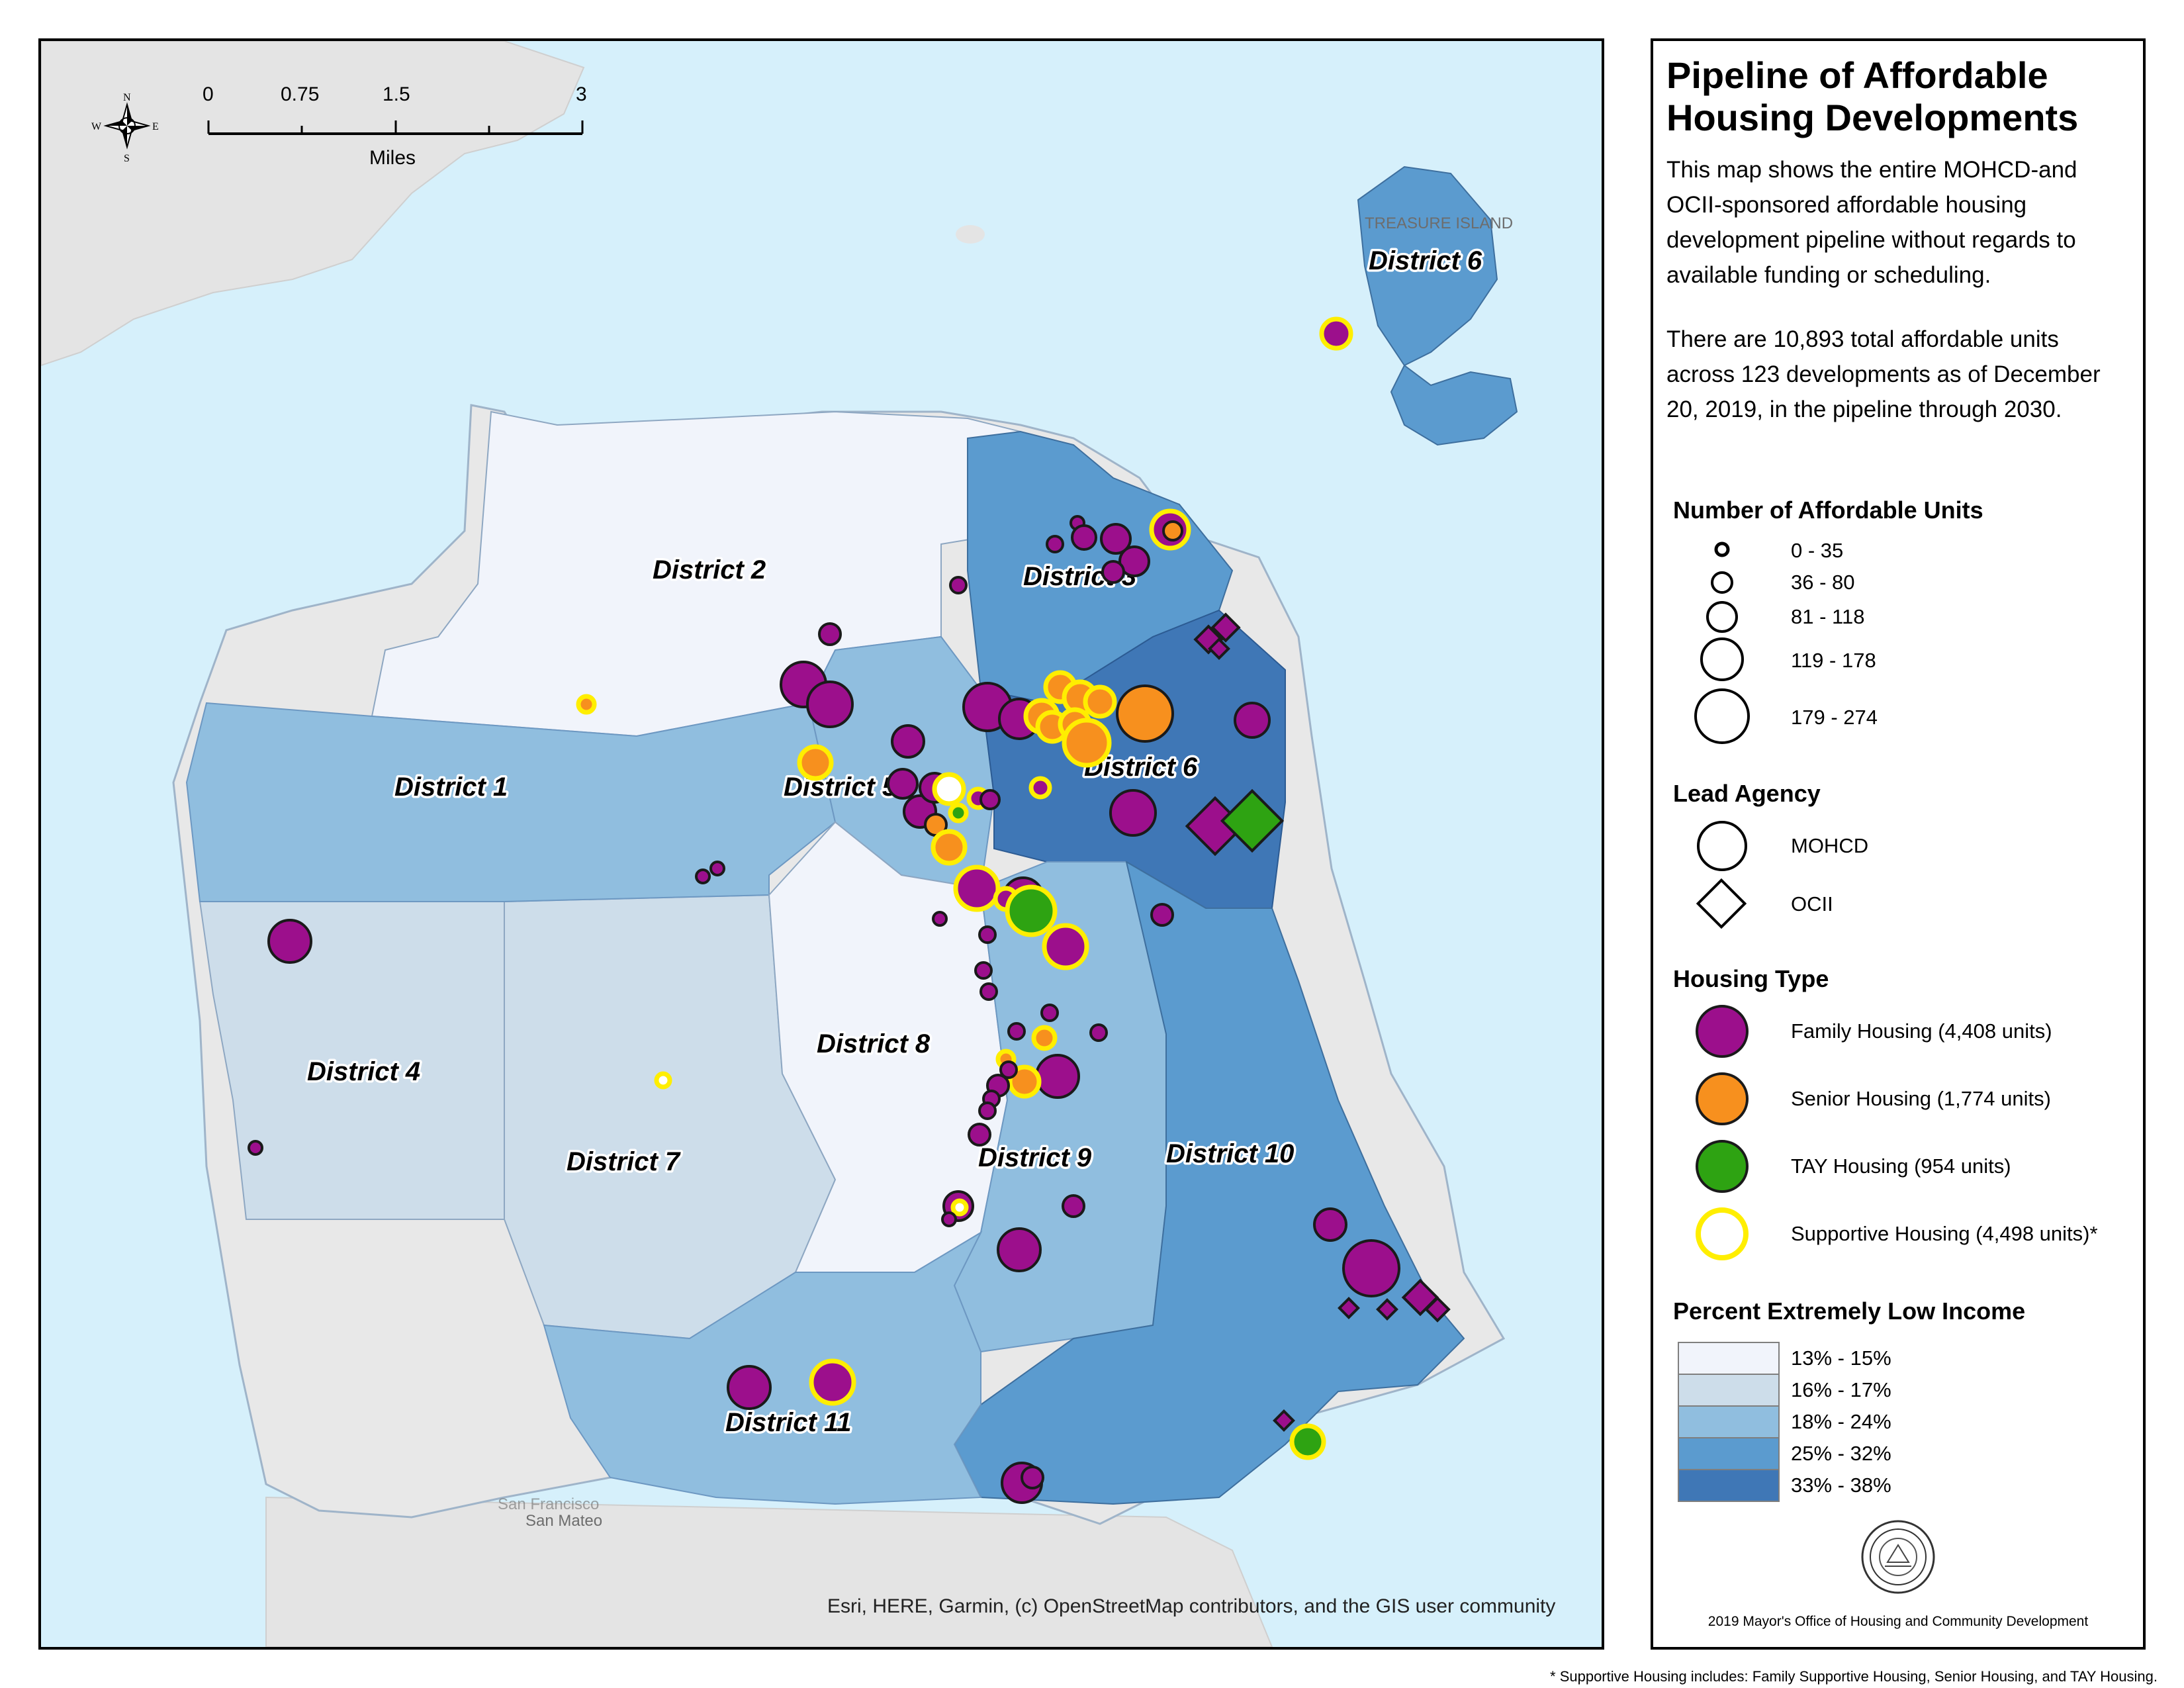 Image resolution: width=2184 pixels, height=1688 pixels. Describe the element at coordinates (1806, 1067) in the screenshot. I see `legend-symbols` at that location.